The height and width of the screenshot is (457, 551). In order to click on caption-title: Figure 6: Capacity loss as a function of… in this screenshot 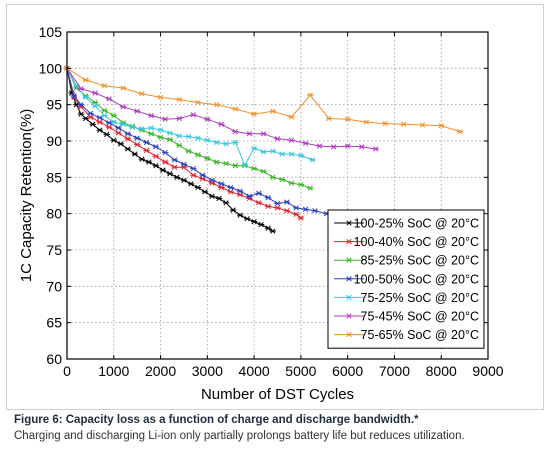, I will do `click(216, 420)`.